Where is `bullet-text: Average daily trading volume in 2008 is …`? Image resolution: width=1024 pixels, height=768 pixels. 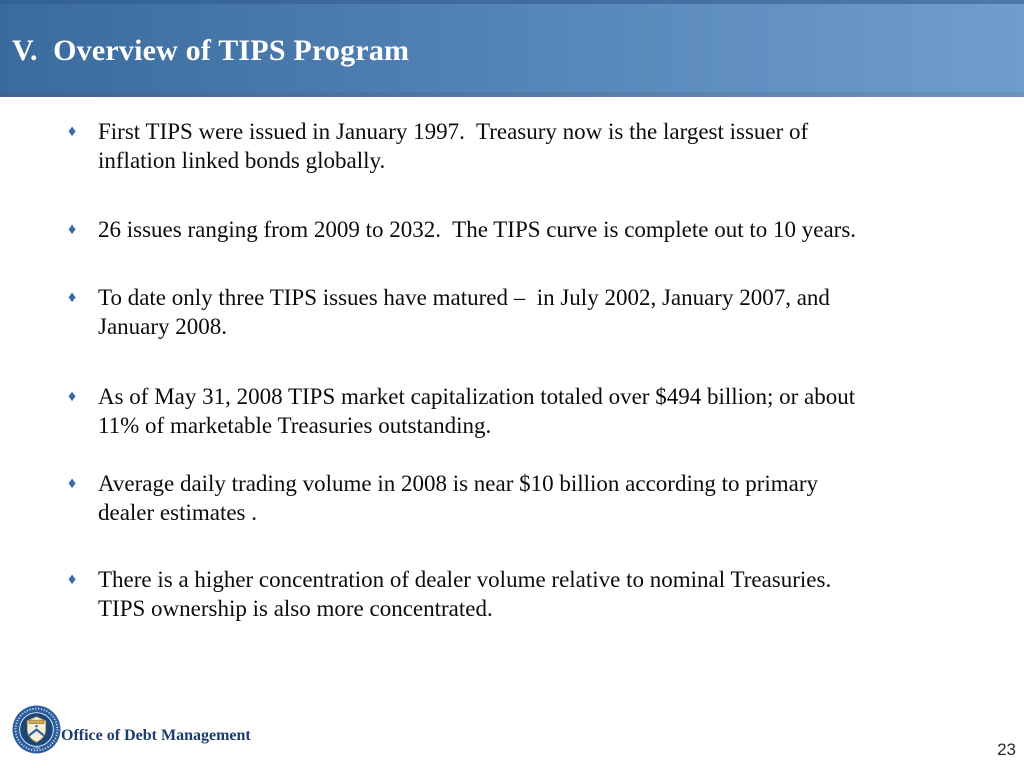
bullet-text: Average daily trading volume in 2008 is … is located at coordinates (458, 498).